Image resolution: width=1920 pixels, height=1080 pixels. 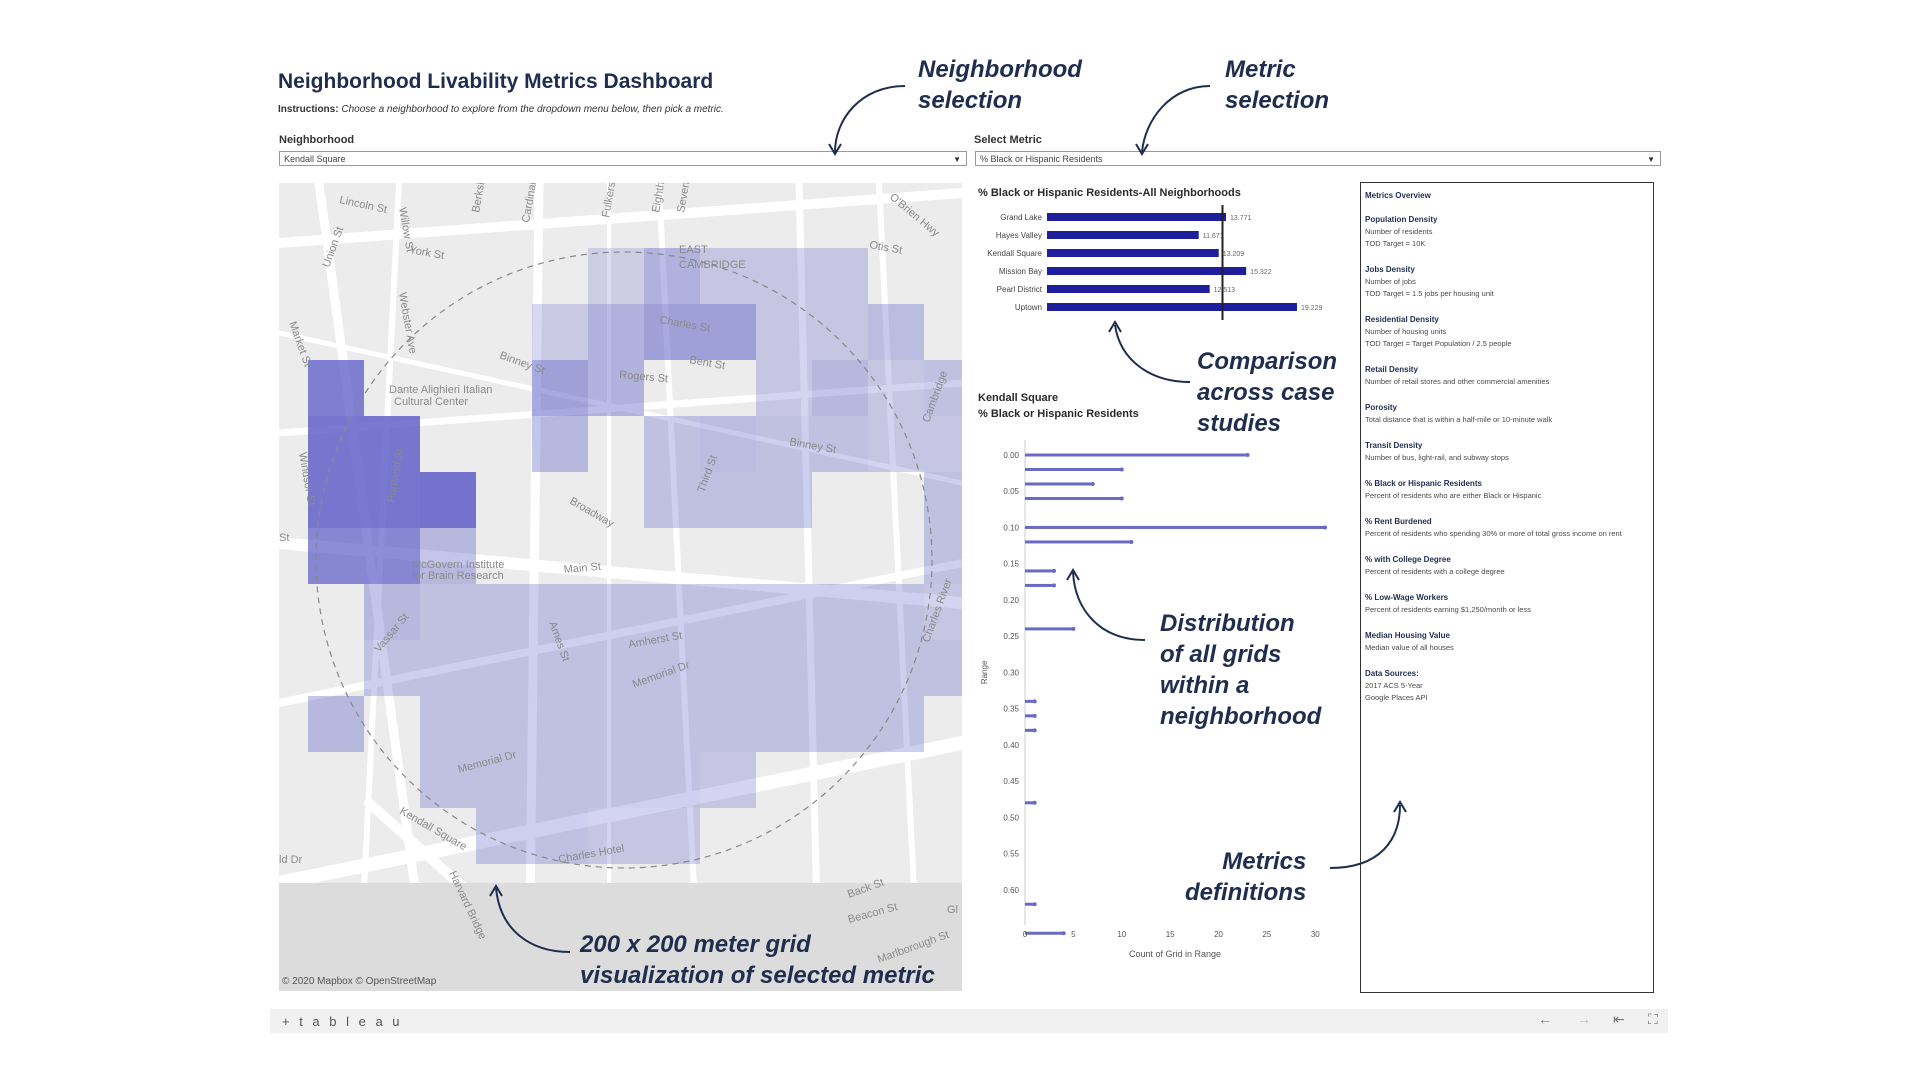 I want to click on redo-icon: →, so click(x=1584, y=1019).